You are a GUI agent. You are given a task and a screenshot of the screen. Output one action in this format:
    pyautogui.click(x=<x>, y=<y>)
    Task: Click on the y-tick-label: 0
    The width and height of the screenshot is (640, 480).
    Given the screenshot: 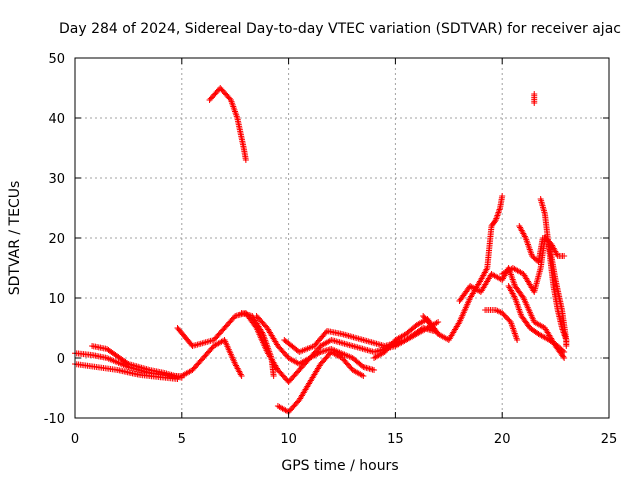 What is the action you would take?
    pyautogui.click(x=61, y=359)
    